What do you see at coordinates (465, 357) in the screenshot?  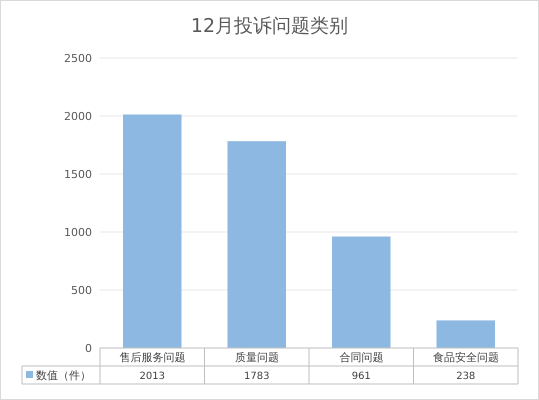 I see `x-tick-label: 食品安全问题` at bounding box center [465, 357].